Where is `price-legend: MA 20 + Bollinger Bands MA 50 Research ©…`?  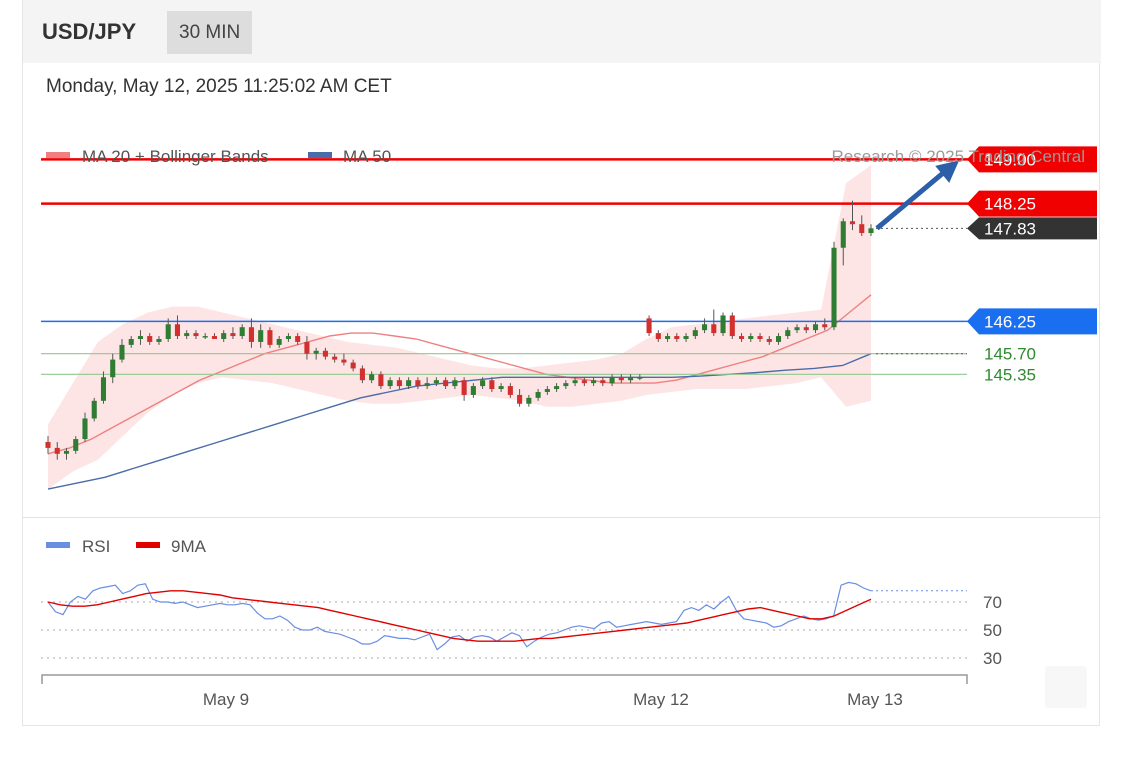 price-legend: MA 20 + Bollinger Bands MA 50 Research ©… is located at coordinates (565, 156).